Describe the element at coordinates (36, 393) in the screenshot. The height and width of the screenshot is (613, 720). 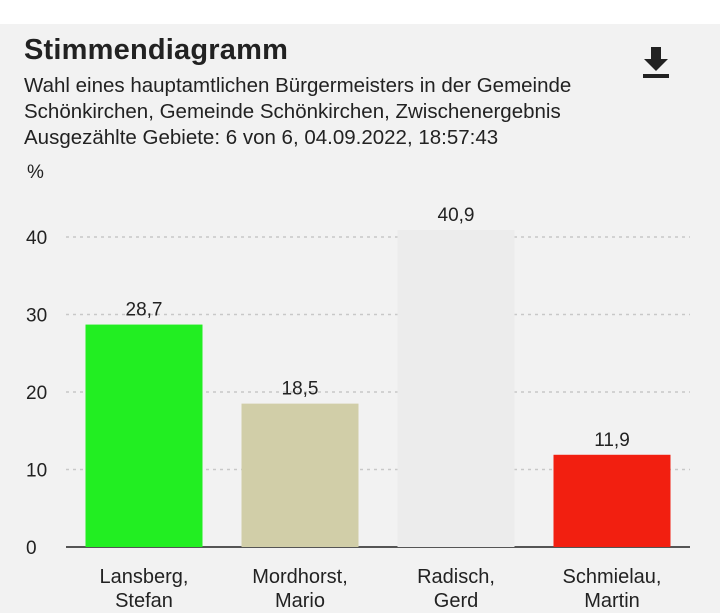
I see `y-tick-label: 20` at that location.